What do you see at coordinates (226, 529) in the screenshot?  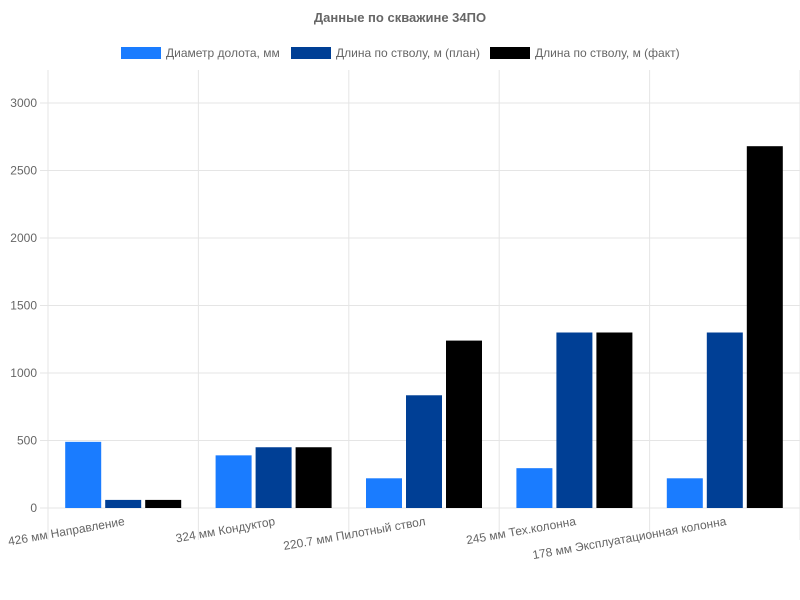 I see `x-tick-label: 324 мм Кондуктор` at bounding box center [226, 529].